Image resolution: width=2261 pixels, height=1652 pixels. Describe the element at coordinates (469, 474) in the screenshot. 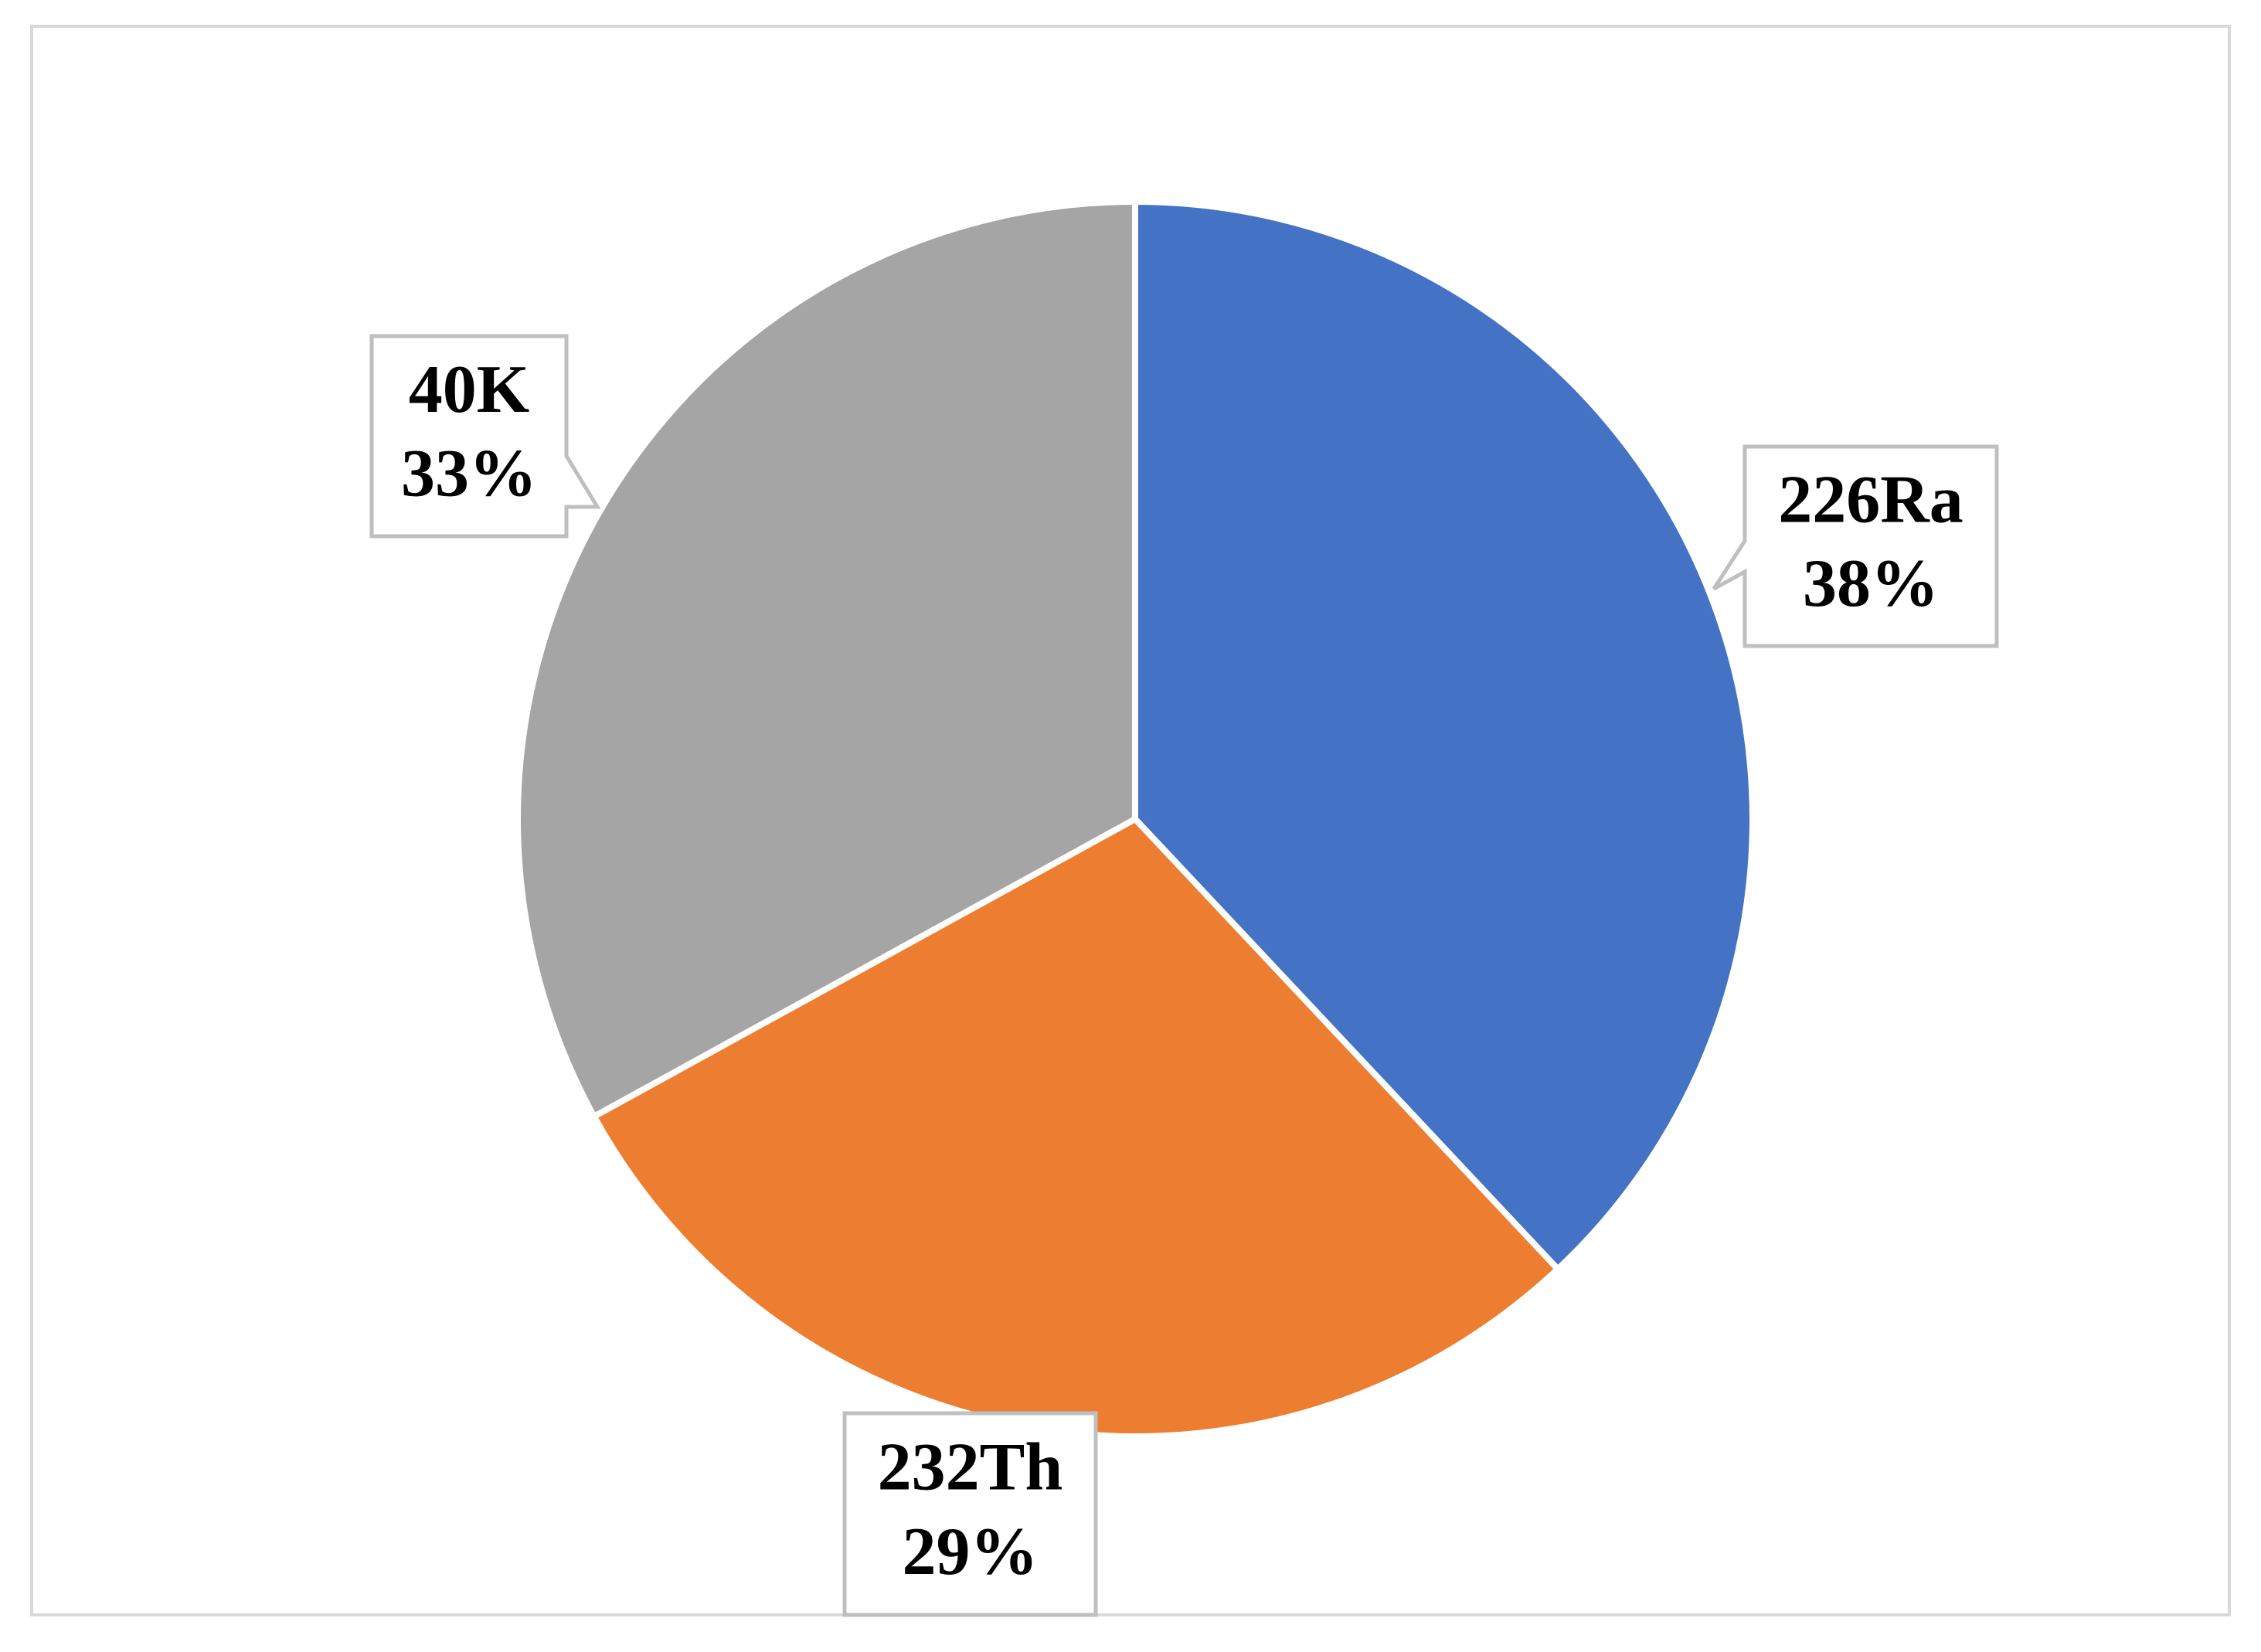

I see `value-label: 33%` at that location.